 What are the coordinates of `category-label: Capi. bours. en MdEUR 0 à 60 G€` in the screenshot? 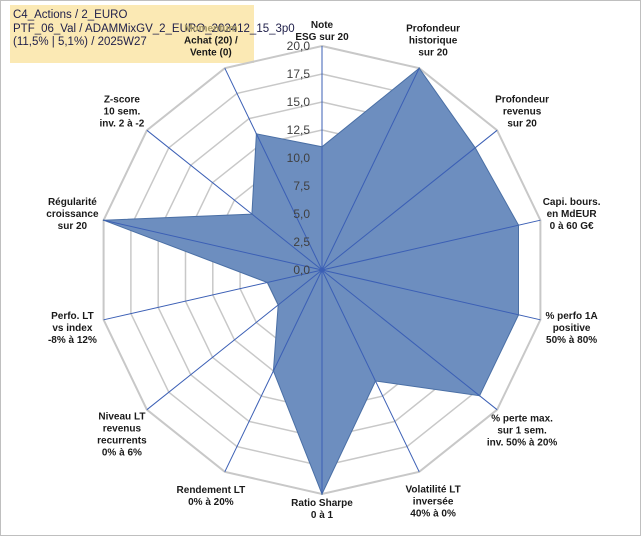 It's located at (572, 214).